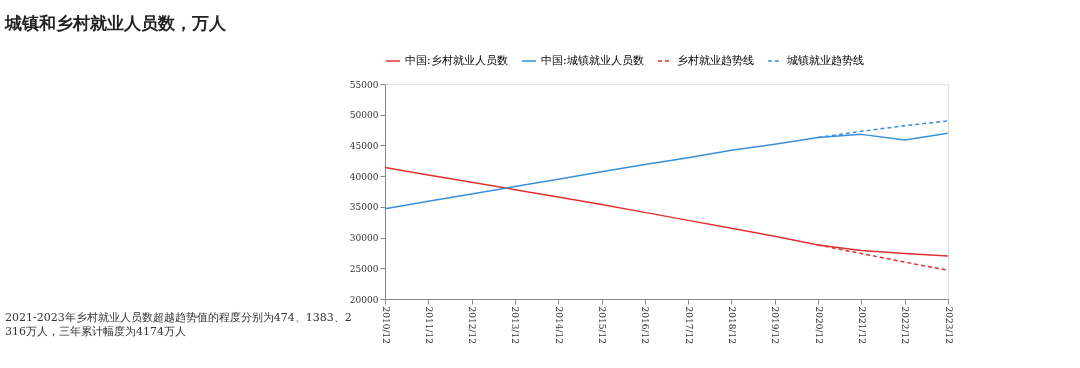 This screenshot has width=1080, height=368. Describe the element at coordinates (861, 325) in the screenshot. I see `x-tick-label: 2021/12` at that location.